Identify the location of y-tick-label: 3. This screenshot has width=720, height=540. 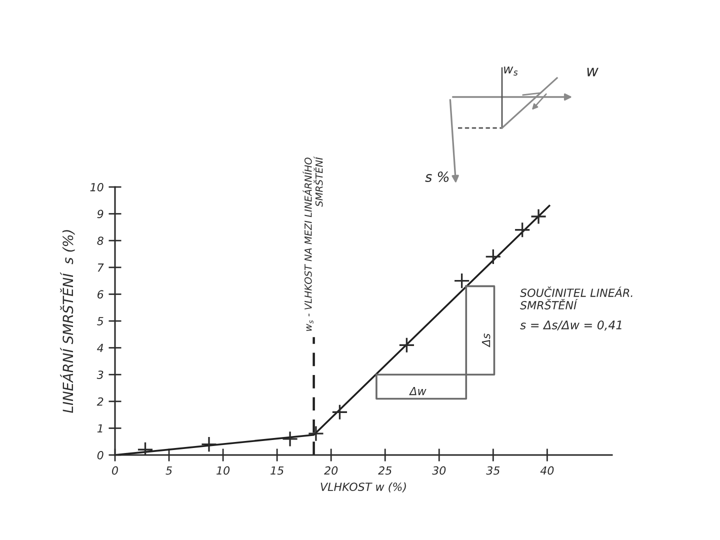
(100, 374).